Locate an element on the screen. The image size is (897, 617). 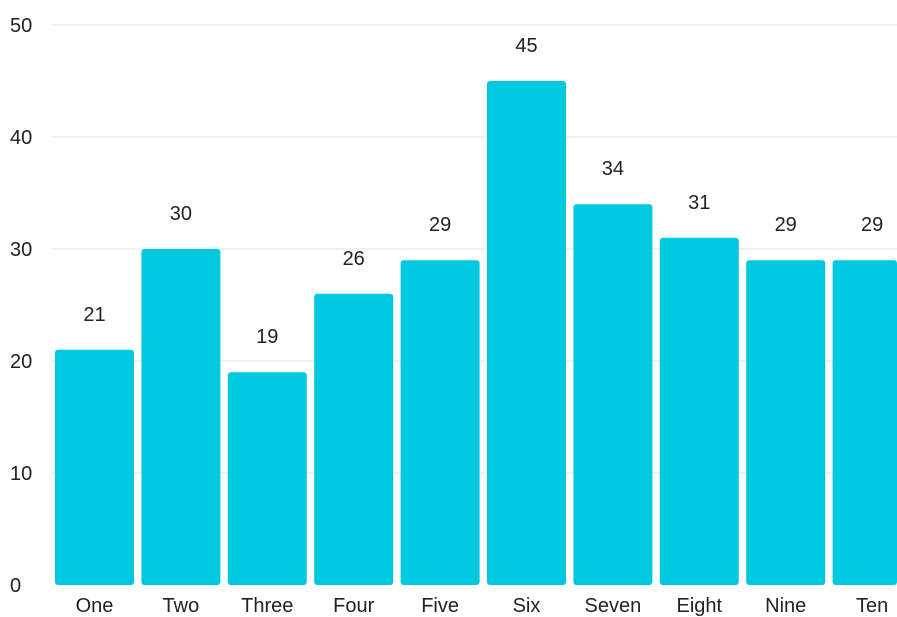
bar-five is located at coordinates (440, 422).